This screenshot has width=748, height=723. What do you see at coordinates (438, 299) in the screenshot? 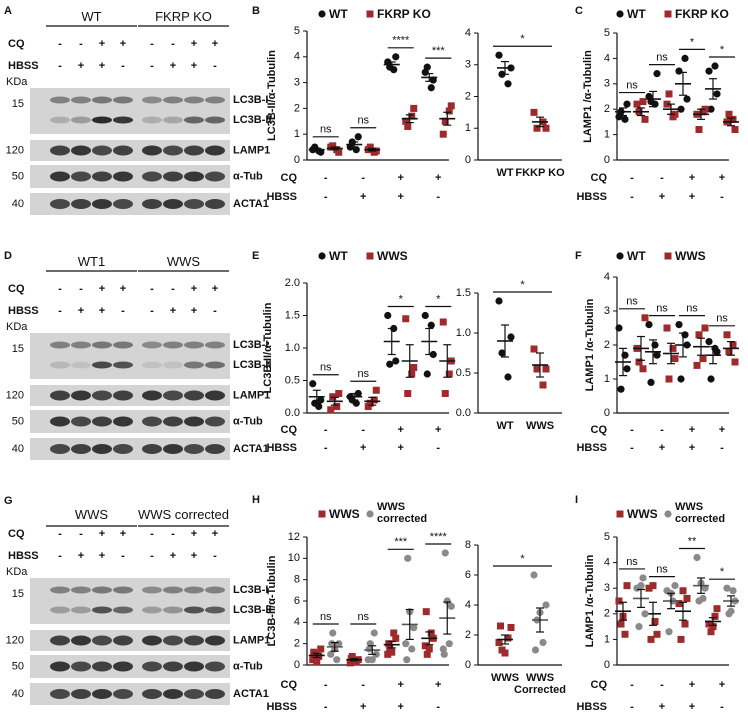
I see `significance-label: *` at bounding box center [438, 299].